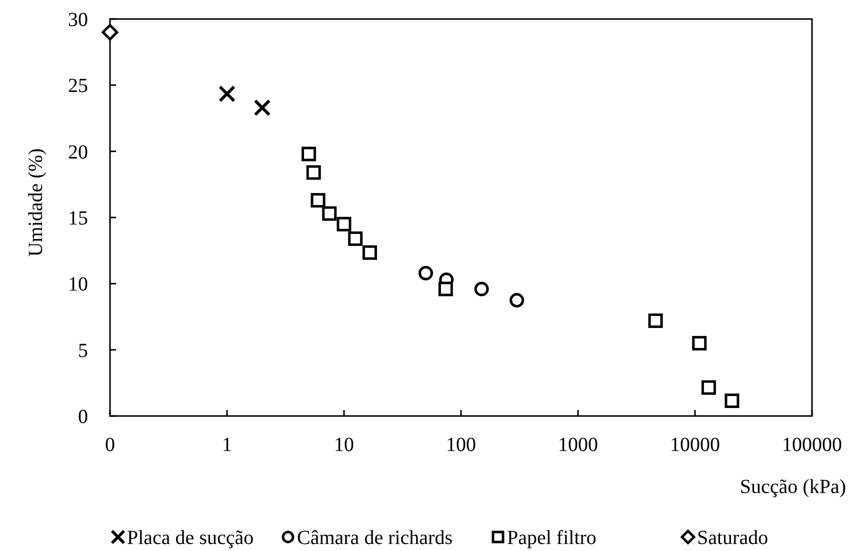  I want to click on x-tick-label: 10, so click(344, 445).